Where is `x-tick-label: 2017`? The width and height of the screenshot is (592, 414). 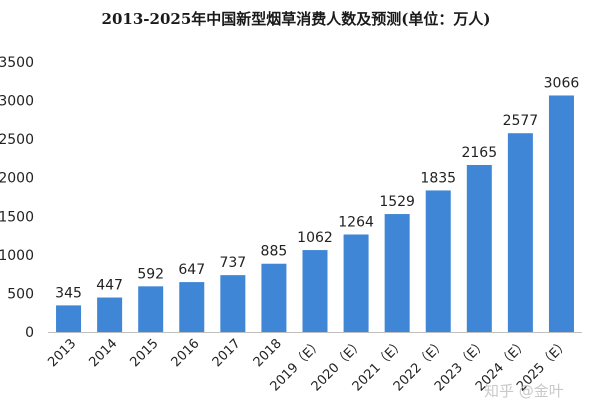 x-tick-label: 2017 is located at coordinates (227, 353).